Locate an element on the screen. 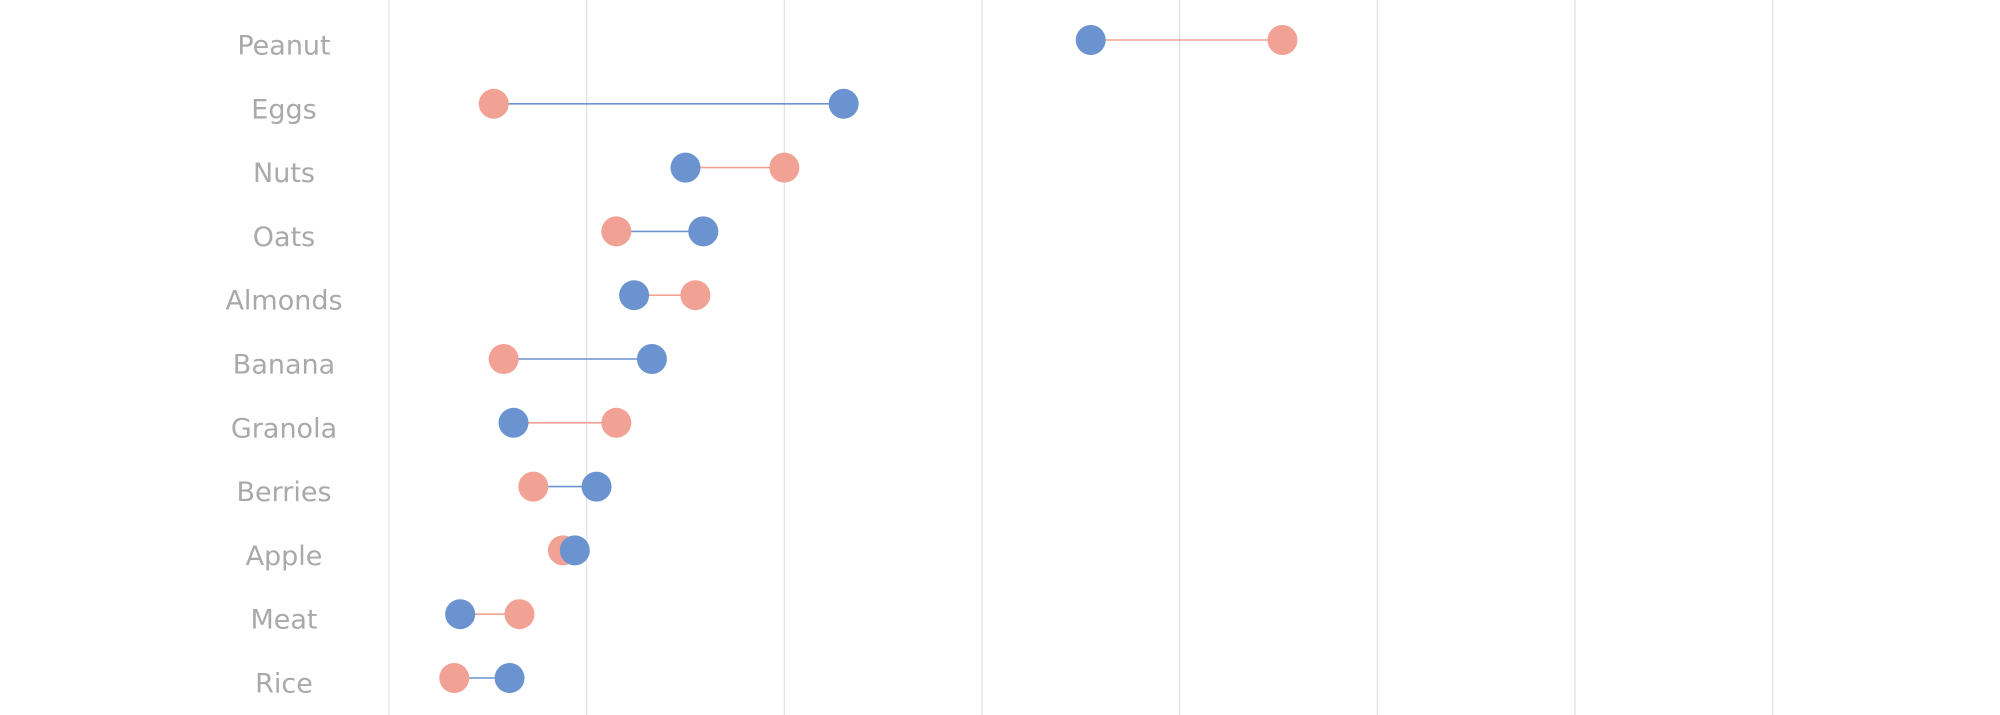 Image resolution: width=2000 pixels, height=715 pixels. y-tick-label: Peanut is located at coordinates (283, 46).